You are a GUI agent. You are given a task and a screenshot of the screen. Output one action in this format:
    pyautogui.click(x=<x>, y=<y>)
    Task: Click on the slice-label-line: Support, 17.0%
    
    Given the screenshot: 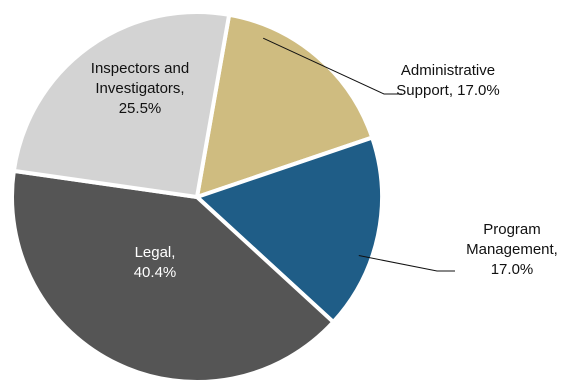 What is the action you would take?
    pyautogui.click(x=447, y=90)
    